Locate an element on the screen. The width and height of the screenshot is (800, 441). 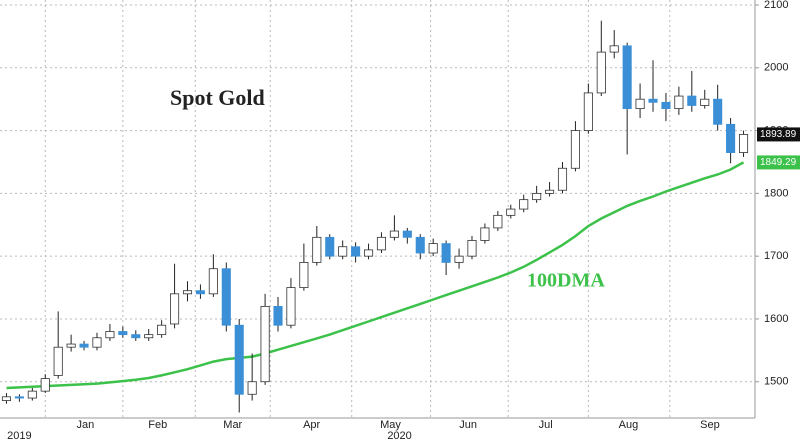
last-price-label: 1893.89 is located at coordinates (778, 134).